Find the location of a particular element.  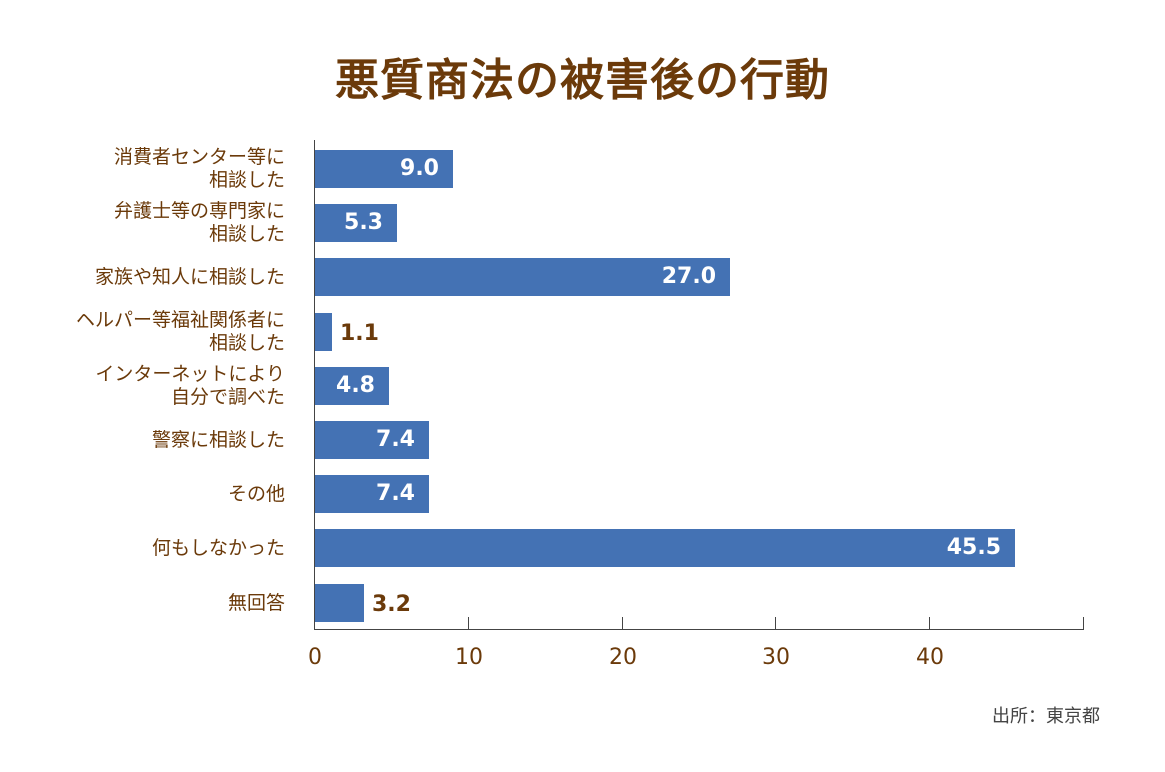

category-label: その他 is located at coordinates (256, 493).